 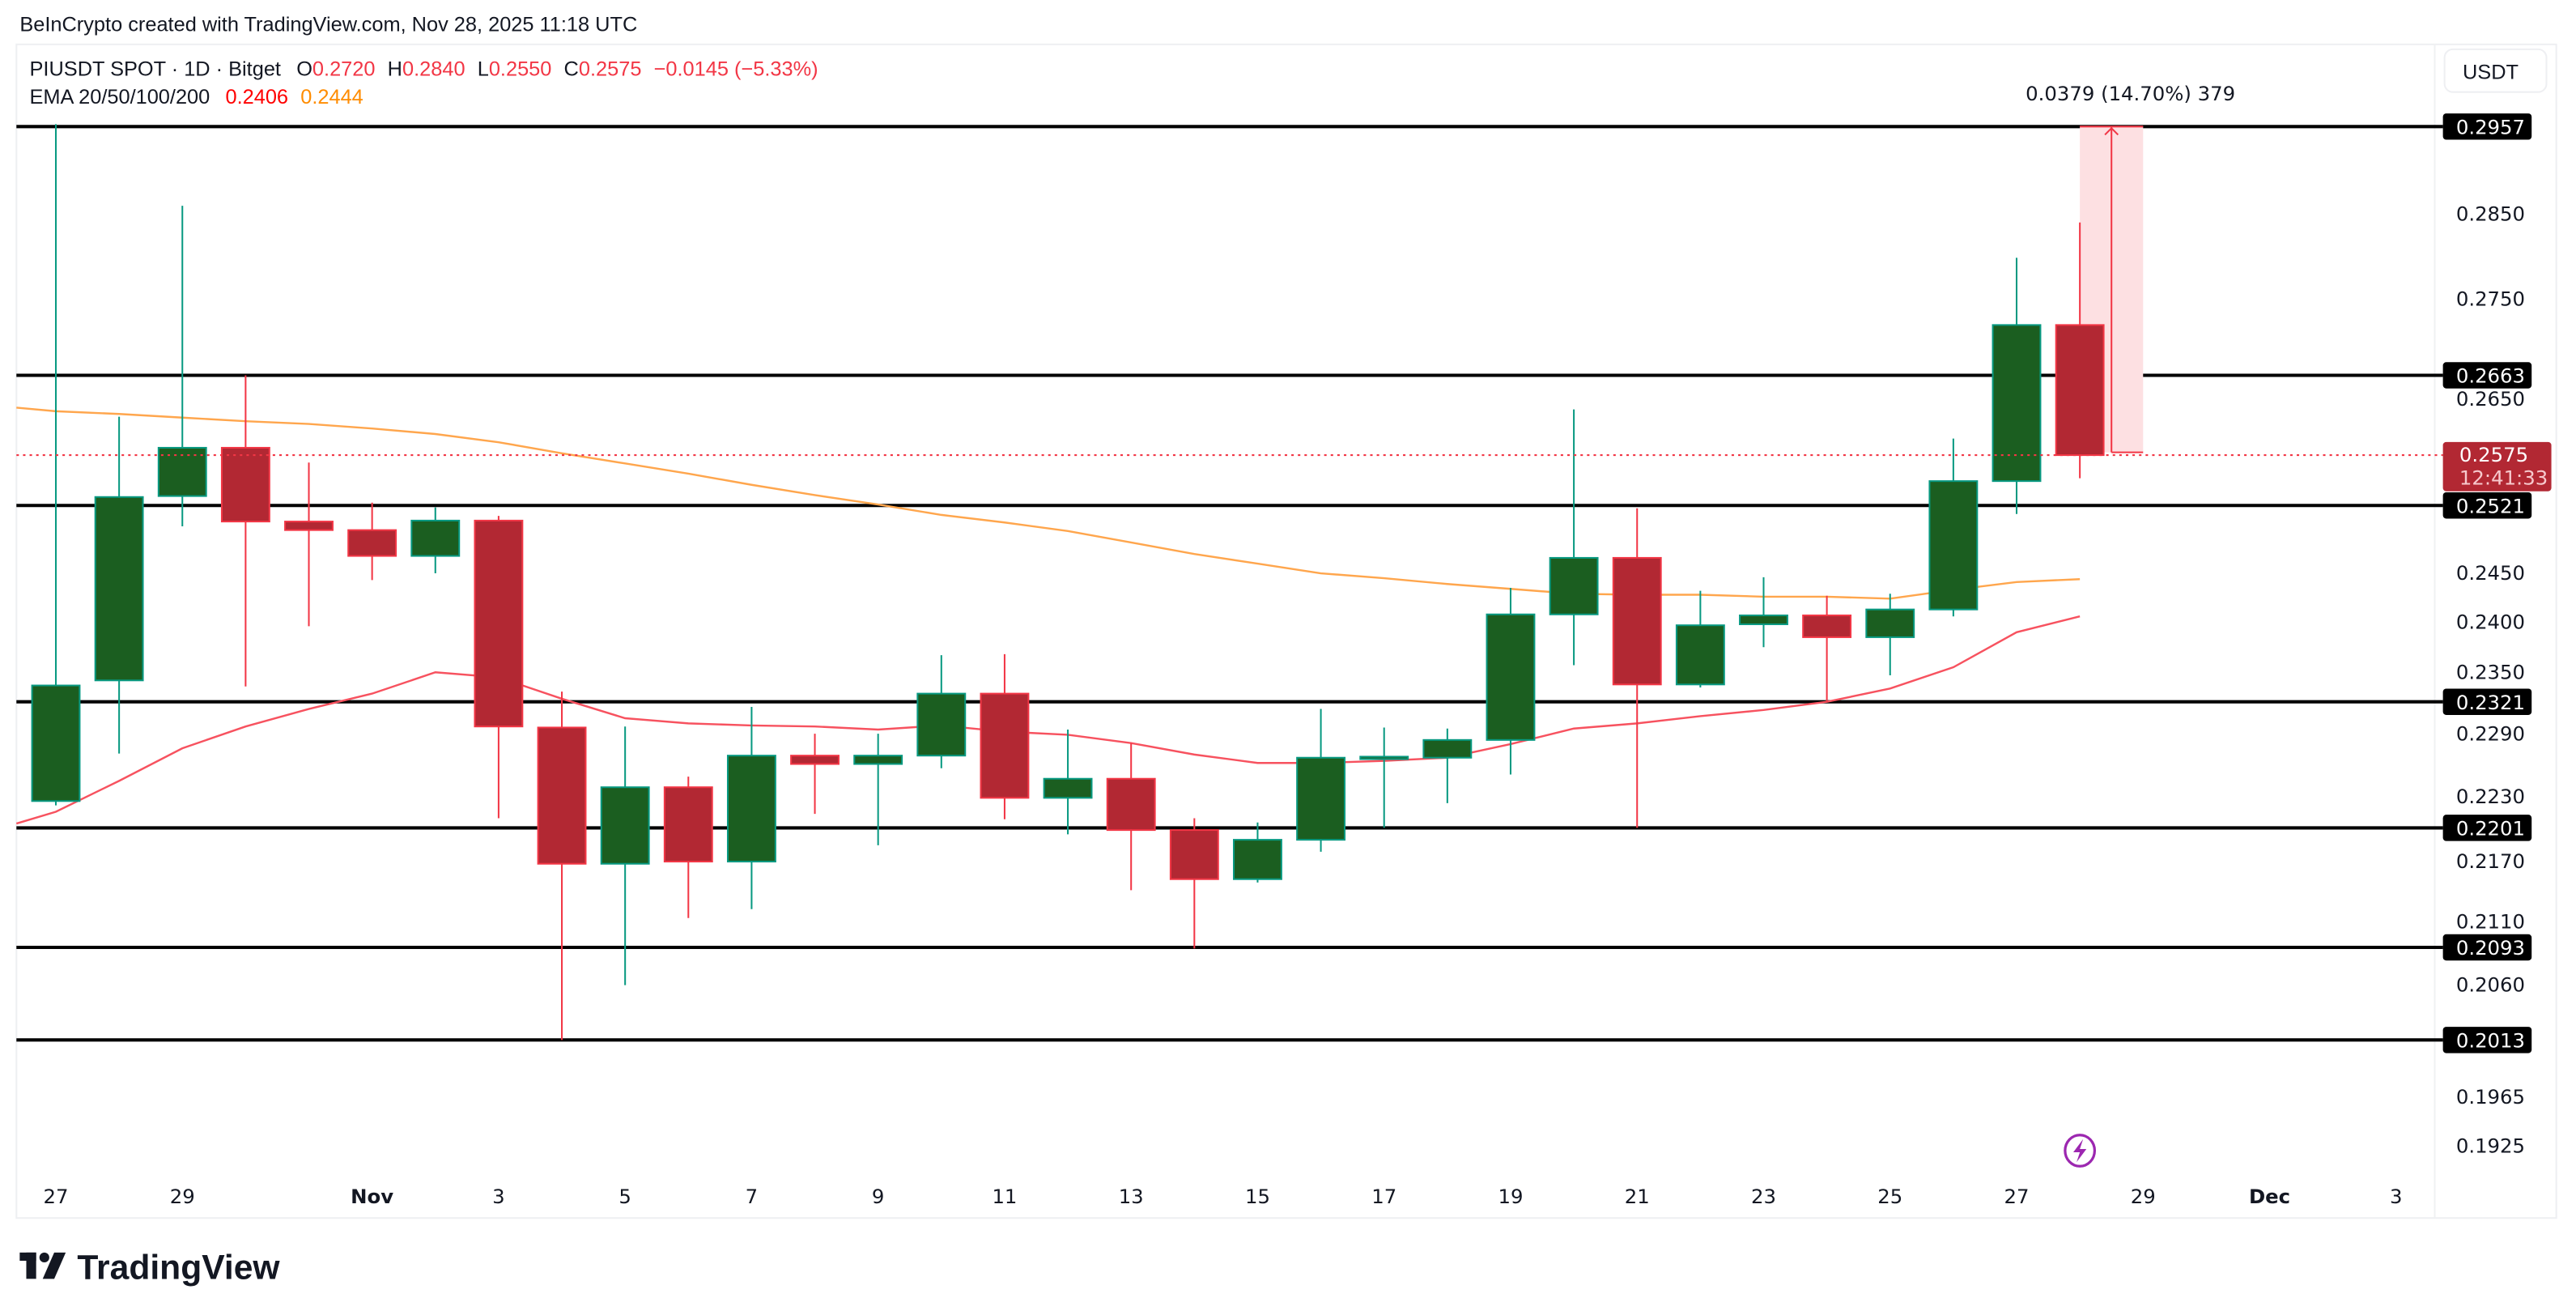 What do you see at coordinates (1890, 1196) in the screenshot?
I see `x-tick-label: 25` at bounding box center [1890, 1196].